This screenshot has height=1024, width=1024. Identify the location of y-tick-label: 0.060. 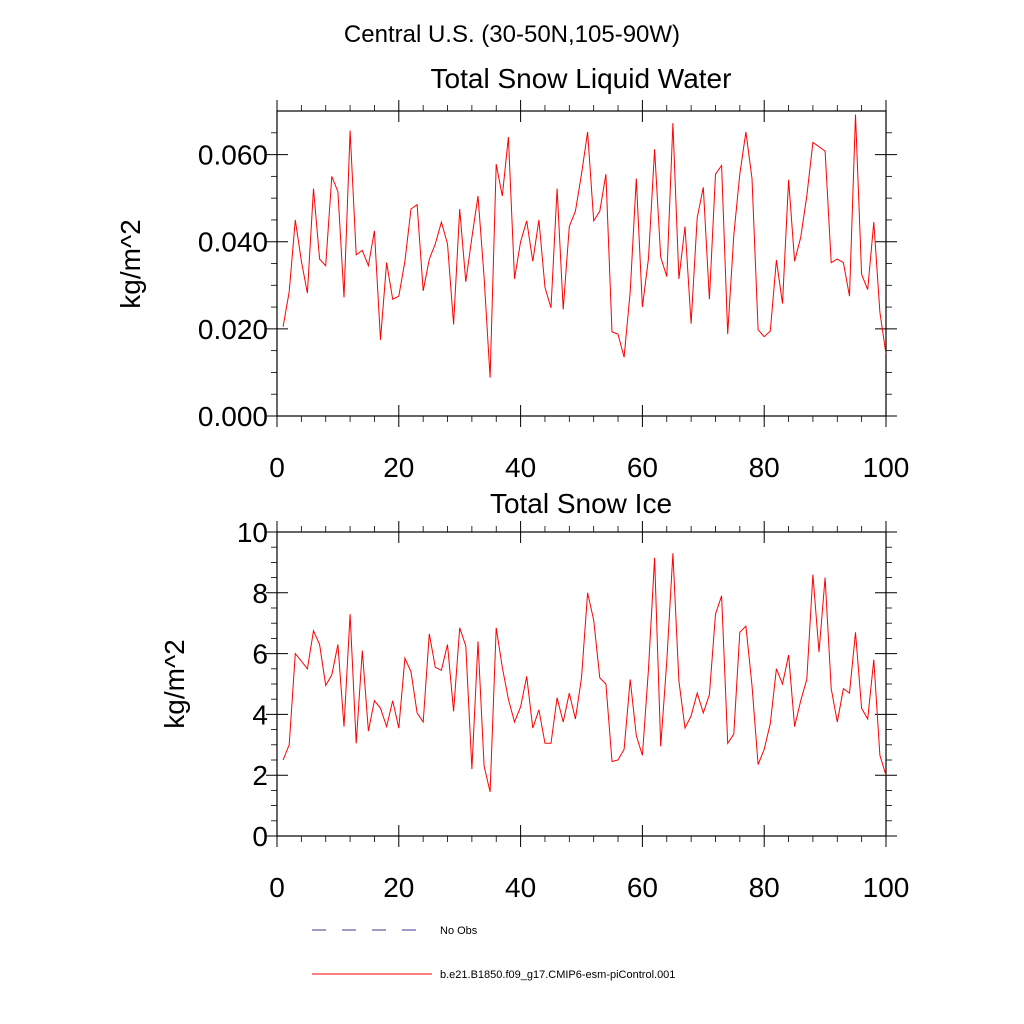
(233, 155).